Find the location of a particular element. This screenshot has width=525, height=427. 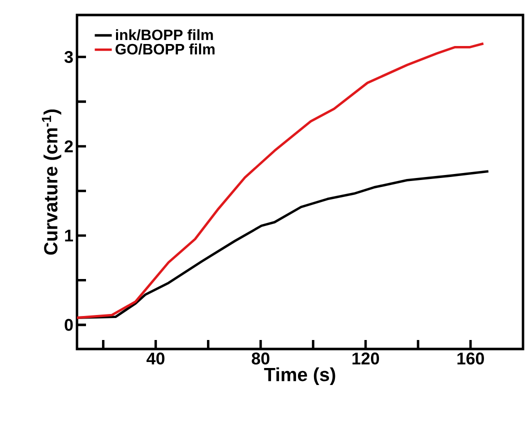

x-tick-label: 80 is located at coordinates (261, 358).